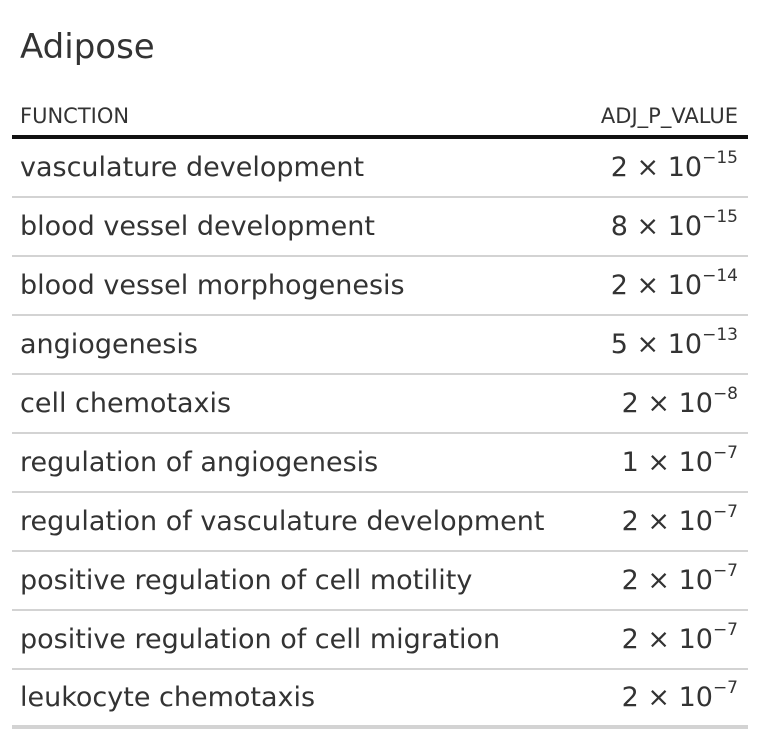 The height and width of the screenshot is (744, 758). I want to click on p-value-cell: 2 × 10⁻¹⁵, so click(674, 167).